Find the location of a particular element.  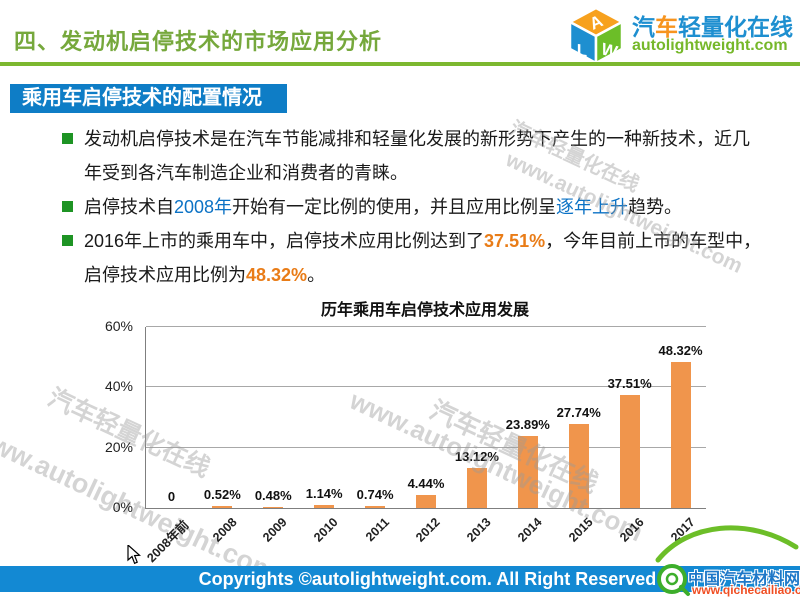

bar-value-label: 0.74% is located at coordinates (375, 494).